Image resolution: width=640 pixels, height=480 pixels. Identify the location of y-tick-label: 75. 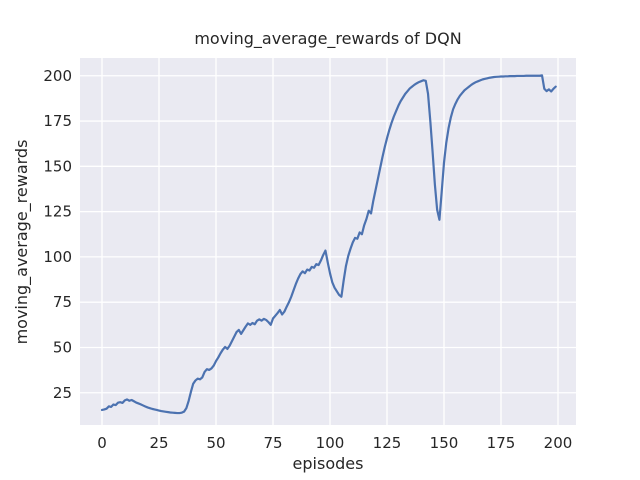
(62, 302).